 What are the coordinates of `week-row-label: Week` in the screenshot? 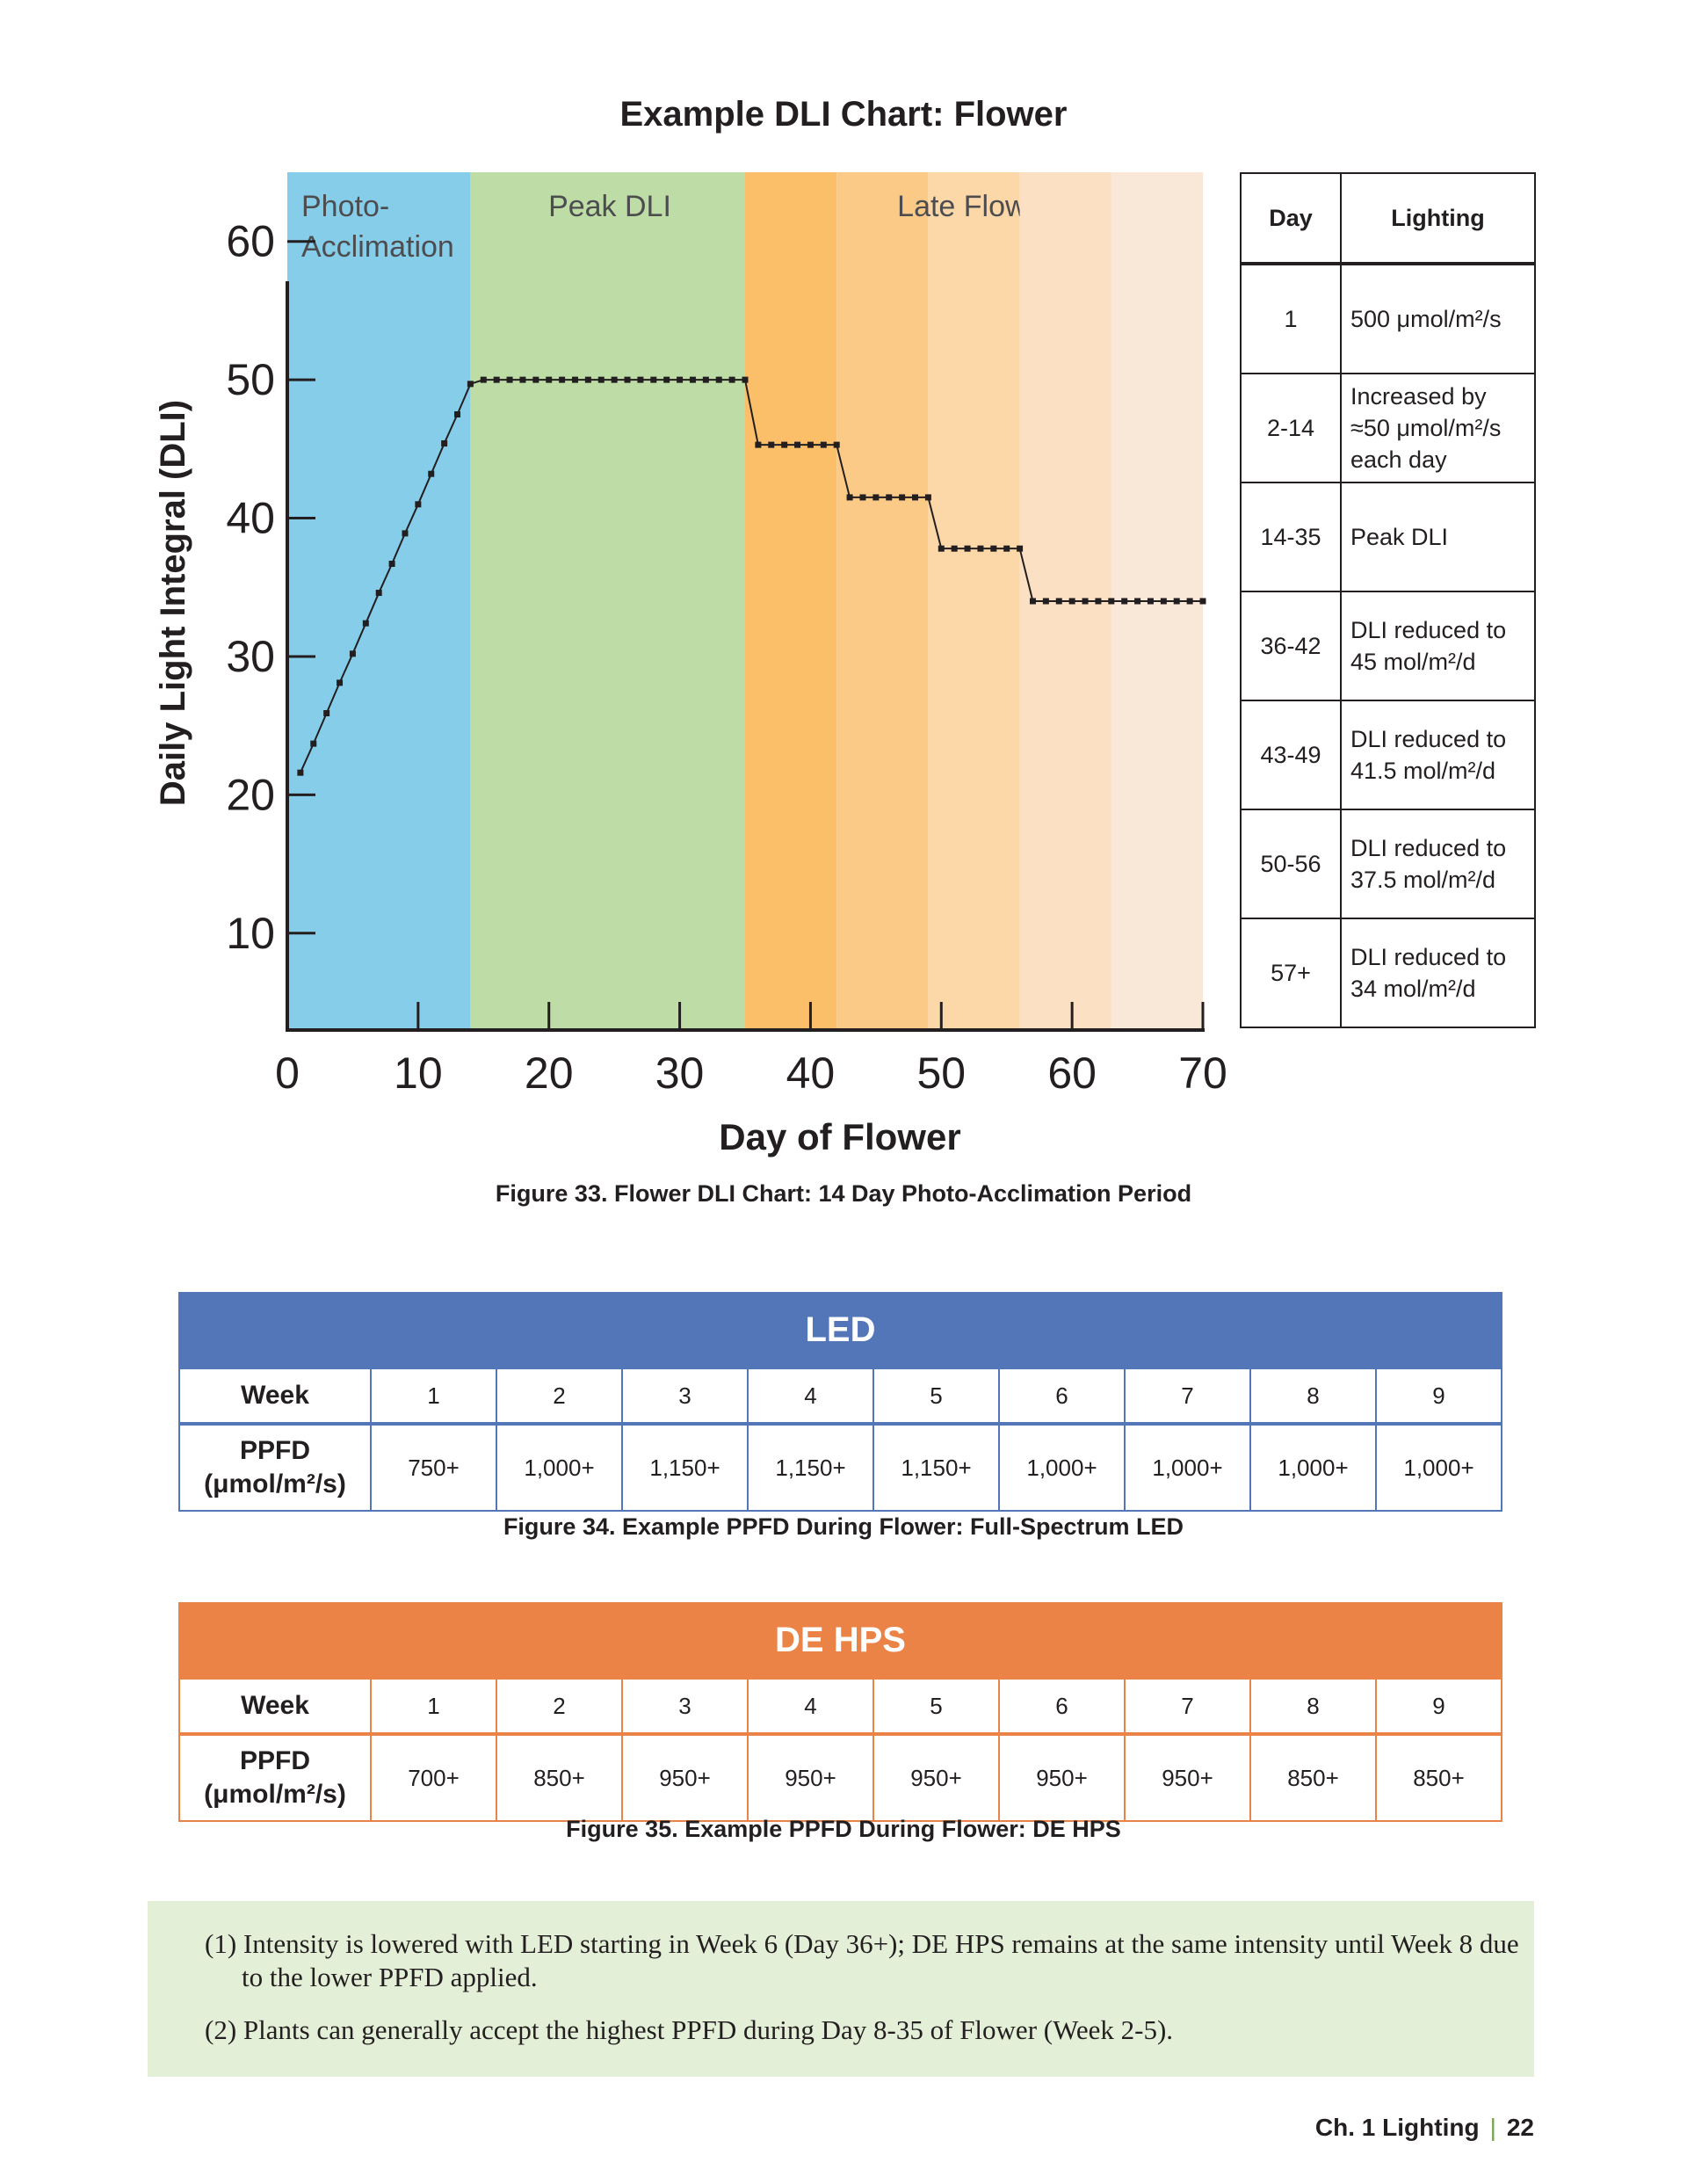 It's located at (275, 1707).